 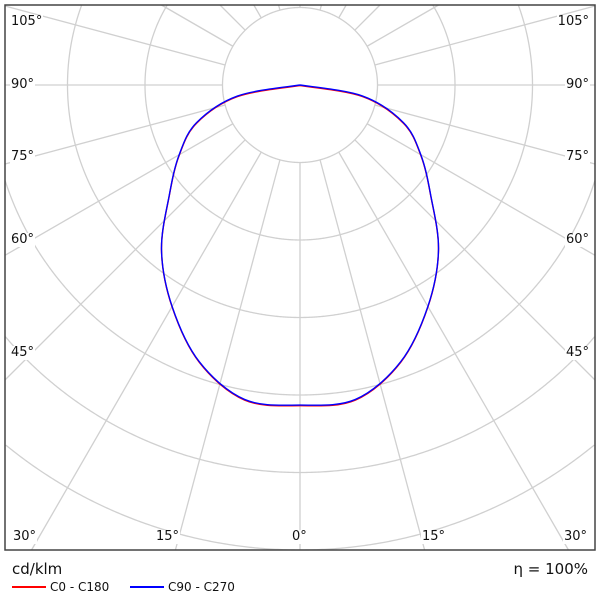 I want to click on angle-label-right-30: 30°, so click(x=575, y=536).